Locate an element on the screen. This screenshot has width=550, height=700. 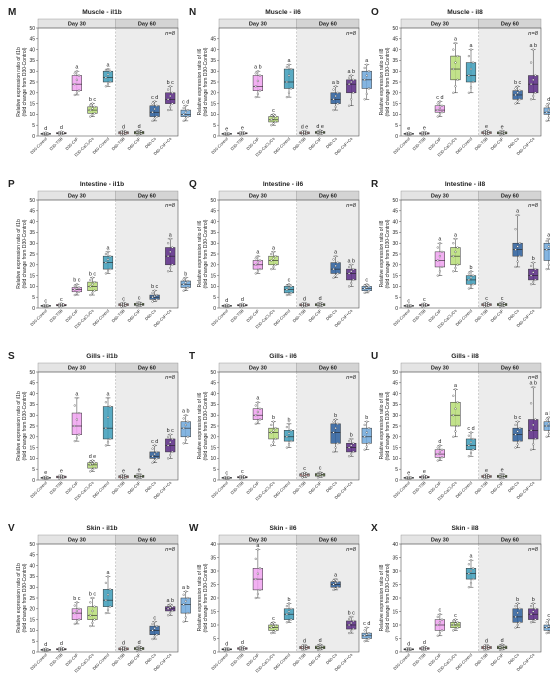
y-tick-label: 25 is located at coordinates (32, 83).